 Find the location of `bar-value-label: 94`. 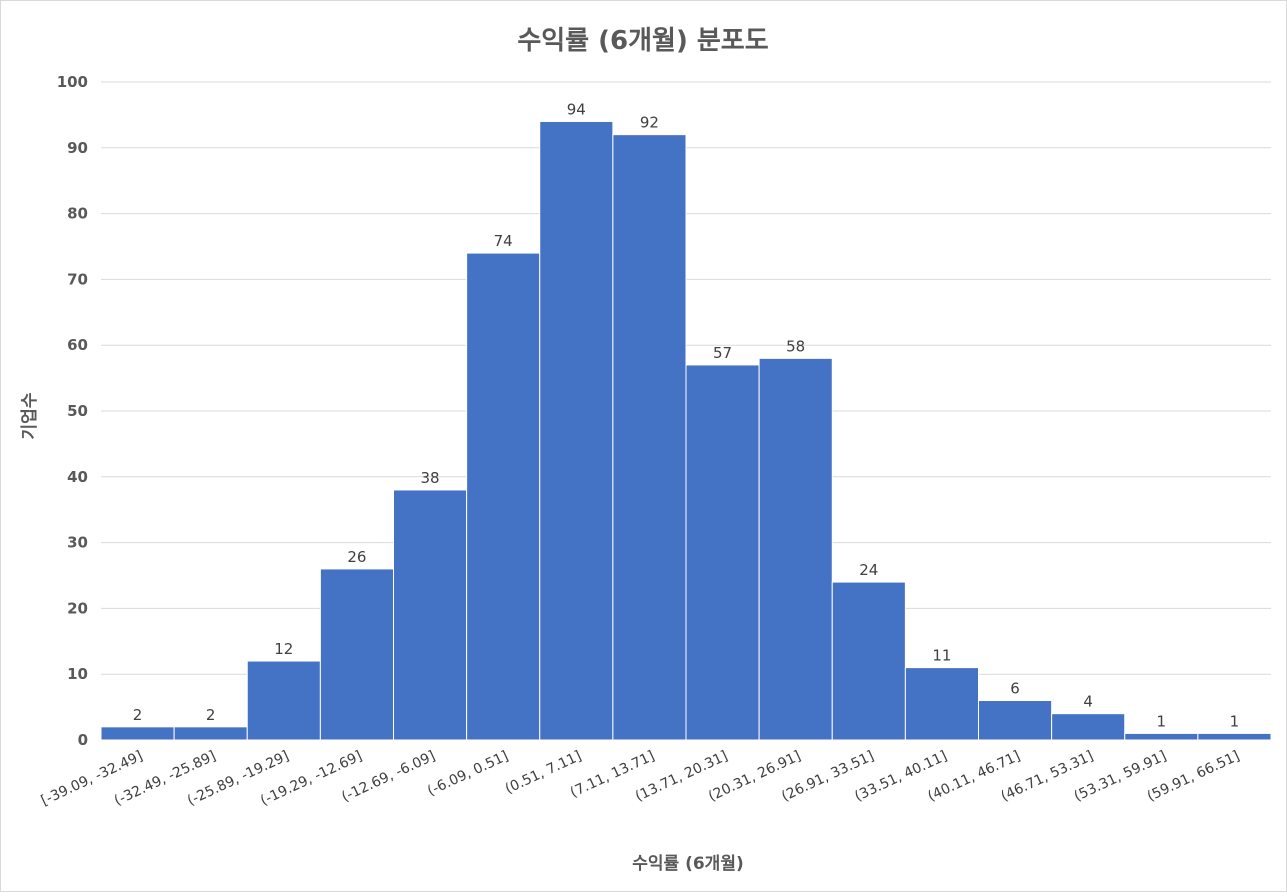

bar-value-label: 94 is located at coordinates (576, 109).